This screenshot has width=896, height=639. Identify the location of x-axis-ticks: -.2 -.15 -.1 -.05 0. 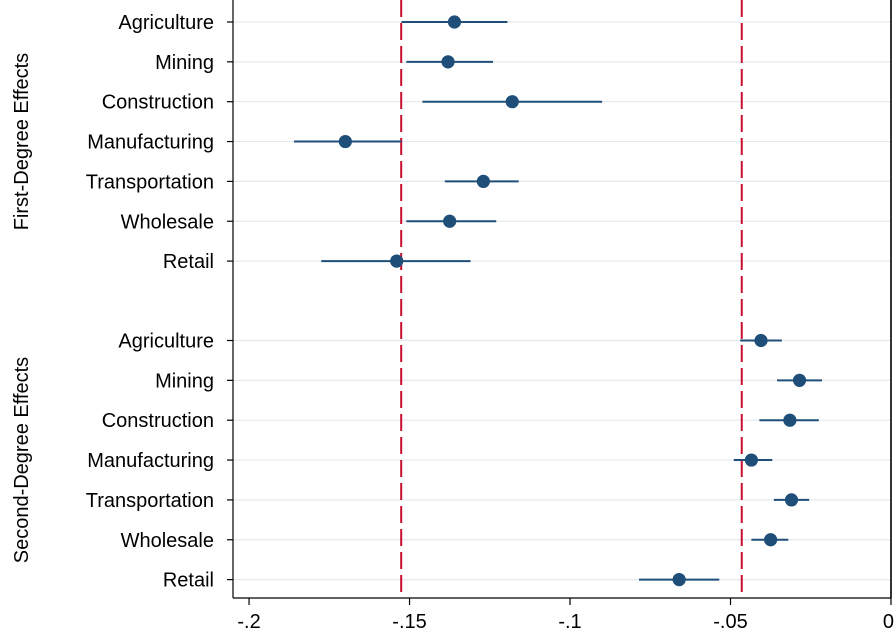
(565, 615).